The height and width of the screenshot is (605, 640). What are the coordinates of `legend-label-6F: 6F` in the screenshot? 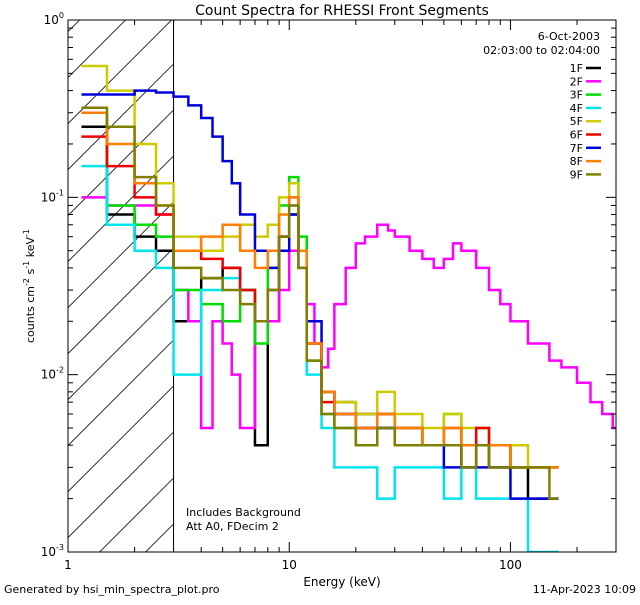 It's located at (576, 135).